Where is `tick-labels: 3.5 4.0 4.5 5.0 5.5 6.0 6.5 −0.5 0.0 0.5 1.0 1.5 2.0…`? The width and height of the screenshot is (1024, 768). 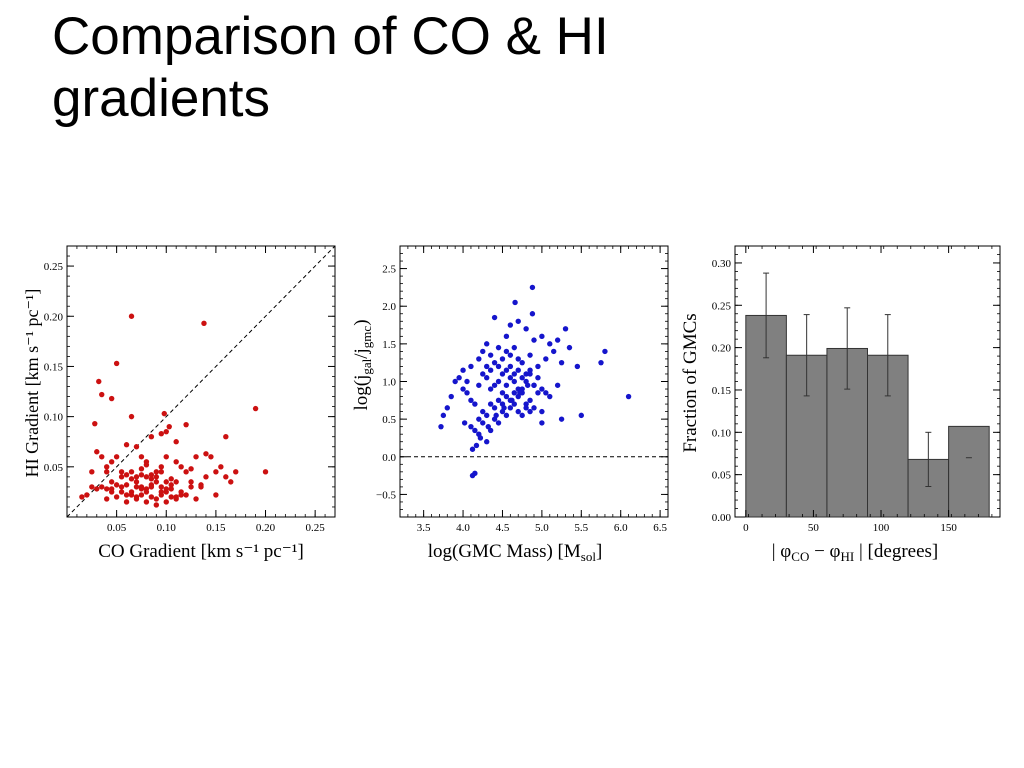
tick-labels: 3.5 4.0 4.5 5.0 5.5 6.0 6.5 −0.5 0.0 0.5 1.0 1.5 2.0… is located at coordinates (521, 399).